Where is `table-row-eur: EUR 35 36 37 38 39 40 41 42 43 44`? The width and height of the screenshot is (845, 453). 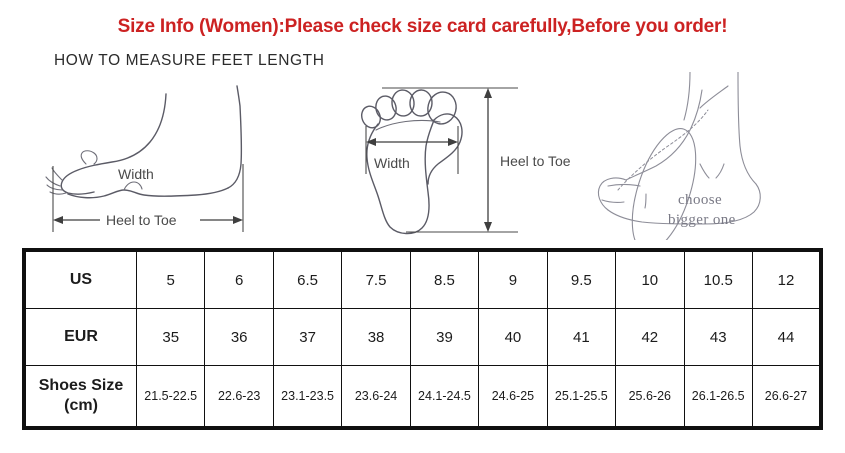
table-row-eur: EUR 35 36 37 38 39 40 41 42 43 44 is located at coordinates (422, 337).